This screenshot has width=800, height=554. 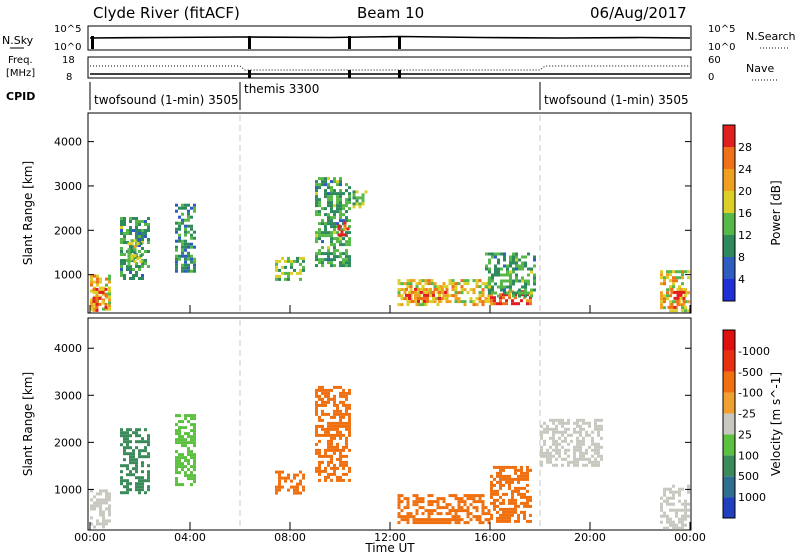 I want to click on cpid-segment-1: twofsound (1-min) 3505, so click(x=166, y=100).